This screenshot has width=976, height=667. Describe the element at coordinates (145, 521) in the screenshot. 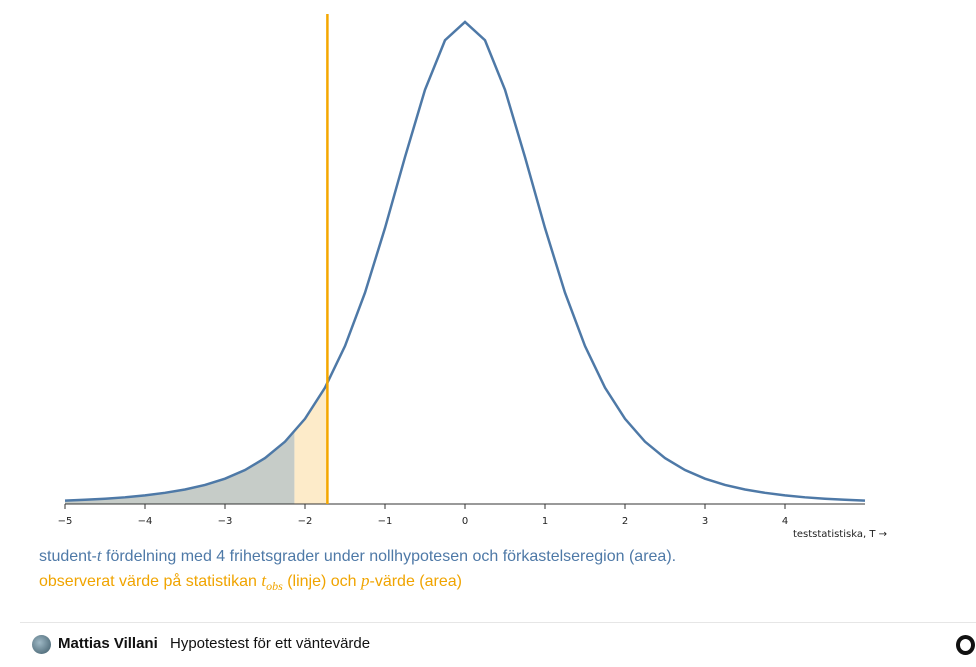

I see `x-tick-label: −4` at that location.